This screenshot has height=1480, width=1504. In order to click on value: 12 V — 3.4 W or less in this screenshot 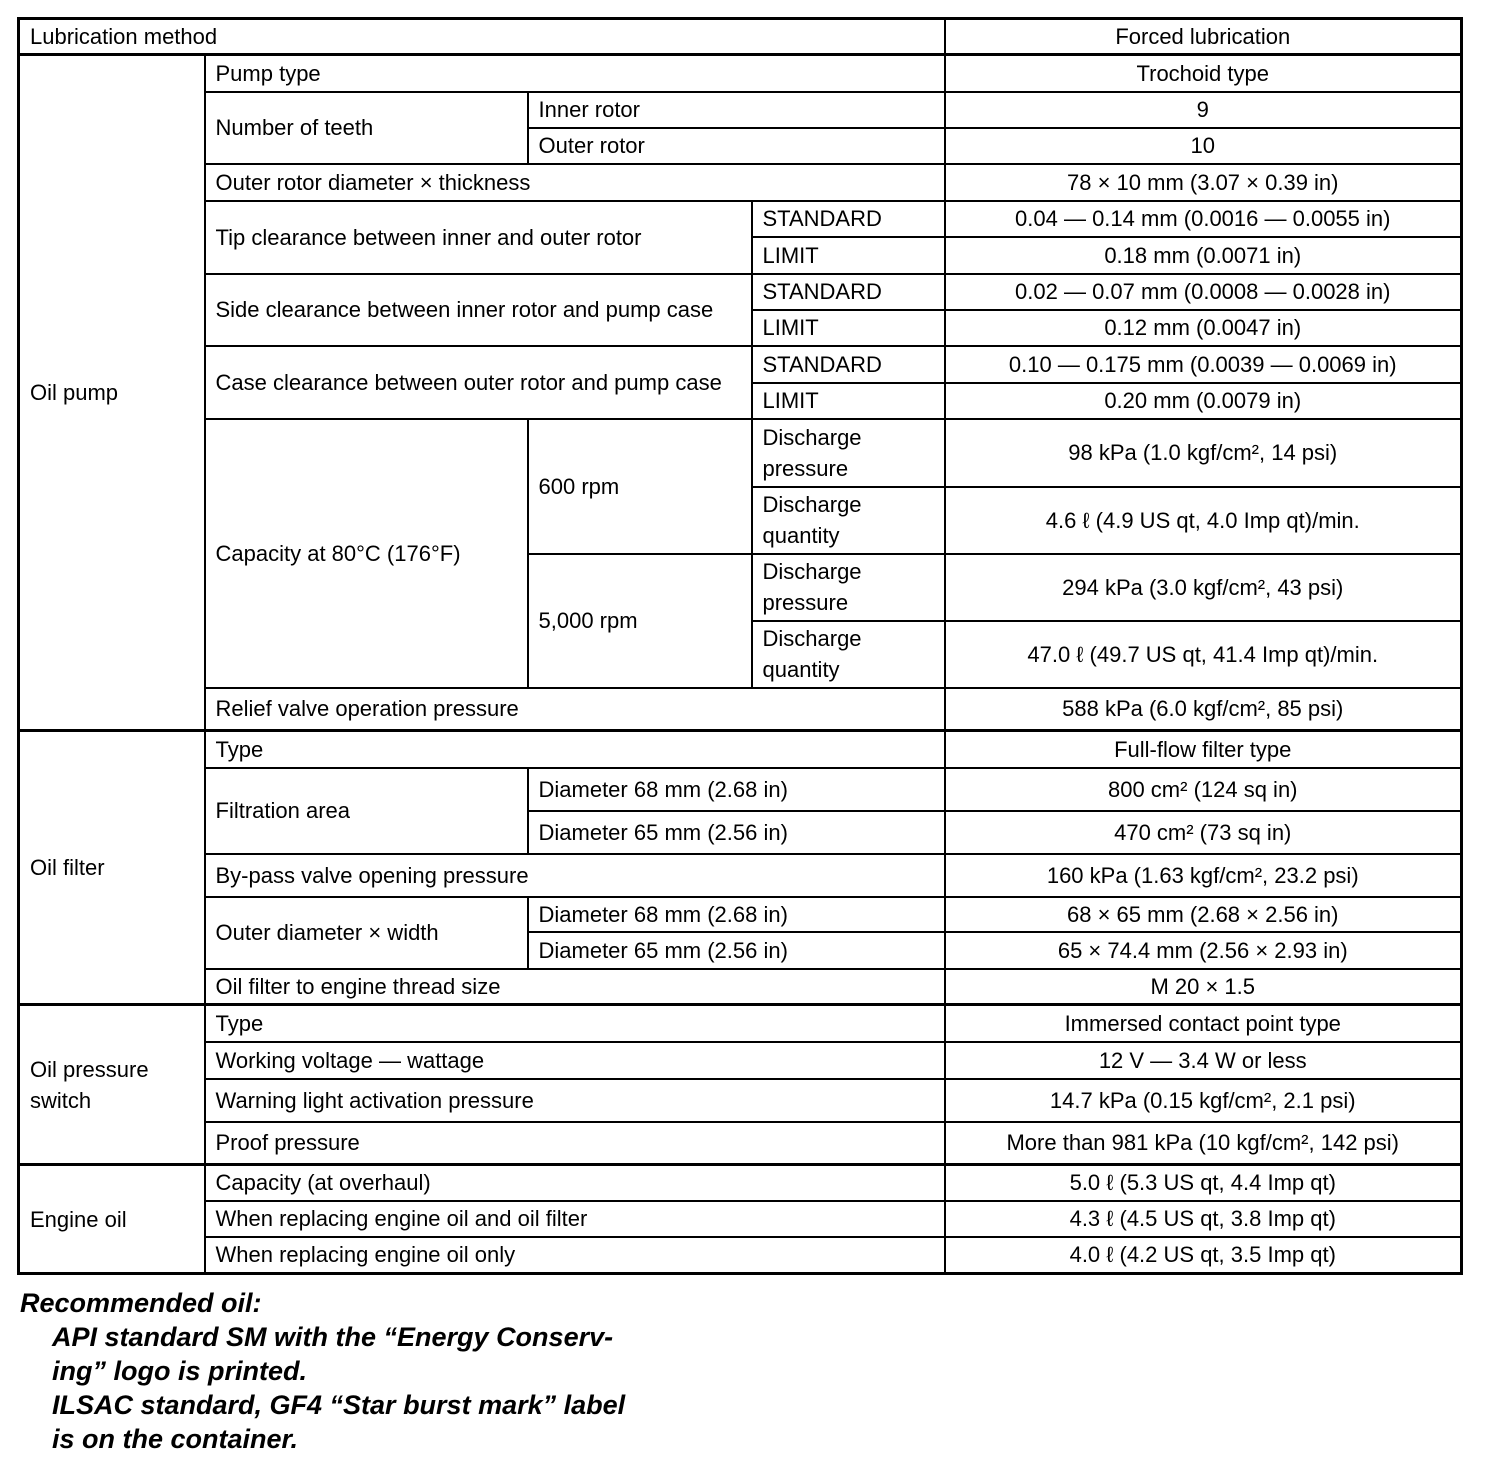, I will do `click(1203, 1060)`.